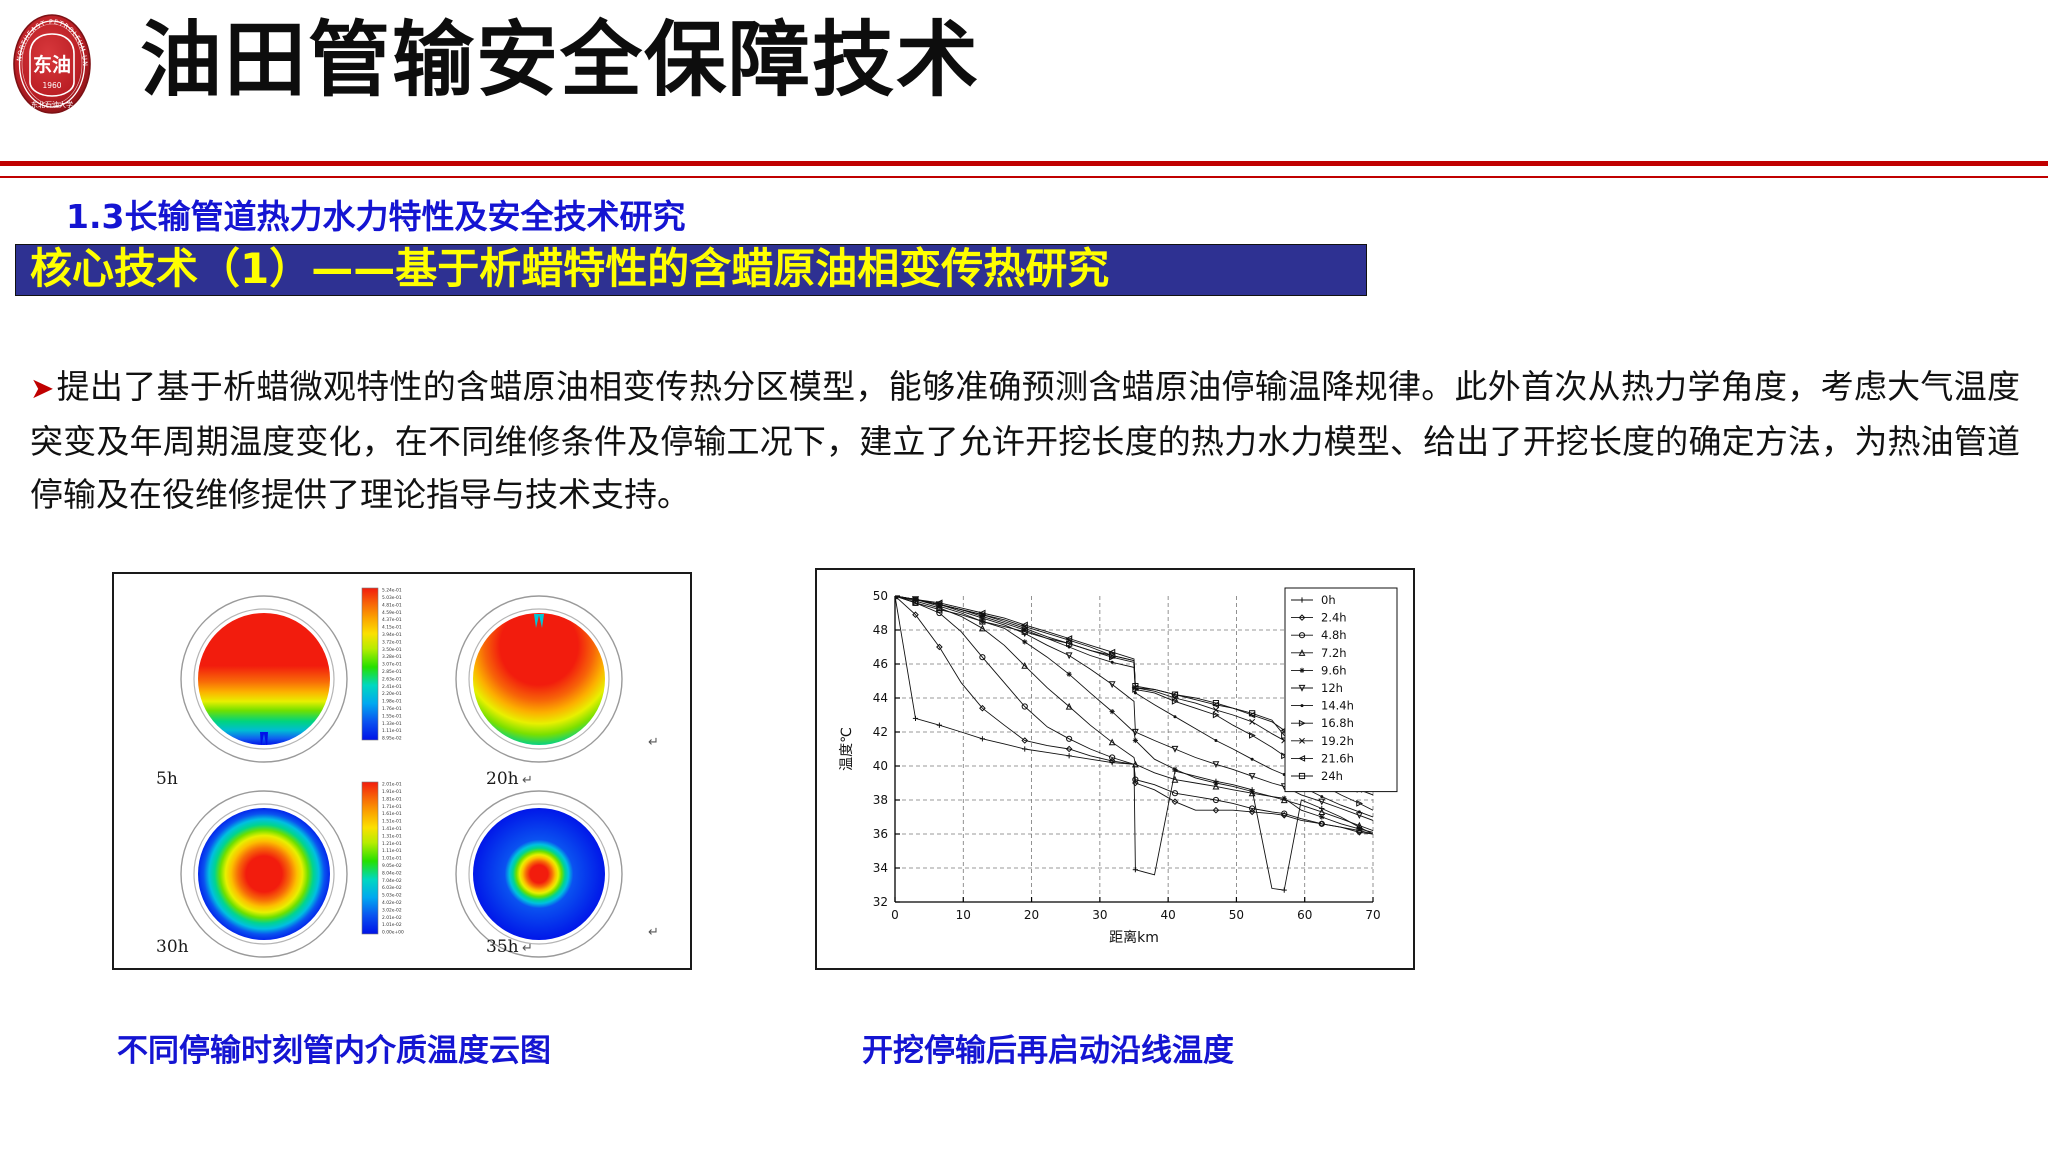 Image resolution: width=2048 pixels, height=1152 pixels. I want to click on core-technology-banner: 核心技术（1）——基于析蜡特性的含蜡原油相变传热研究, so click(691, 270).